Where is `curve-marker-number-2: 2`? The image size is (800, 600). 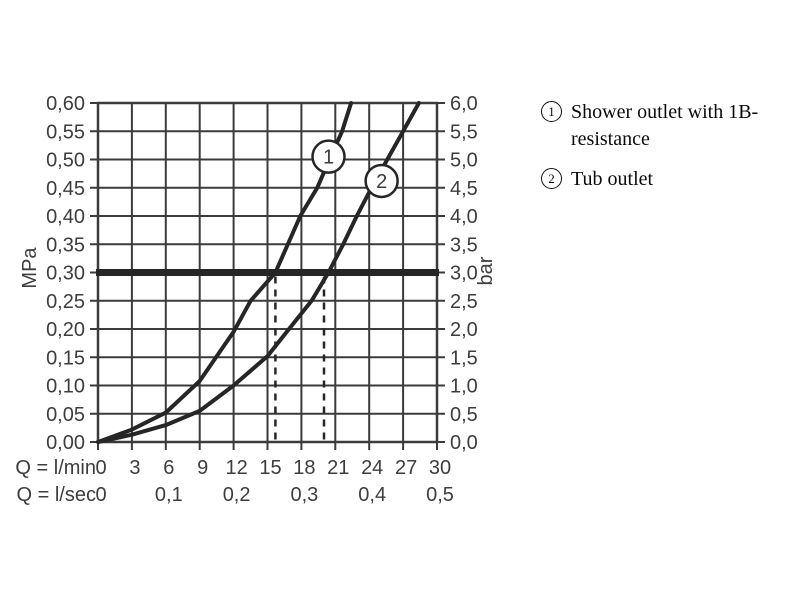 curve-marker-number-2: 2 is located at coordinates (381, 182).